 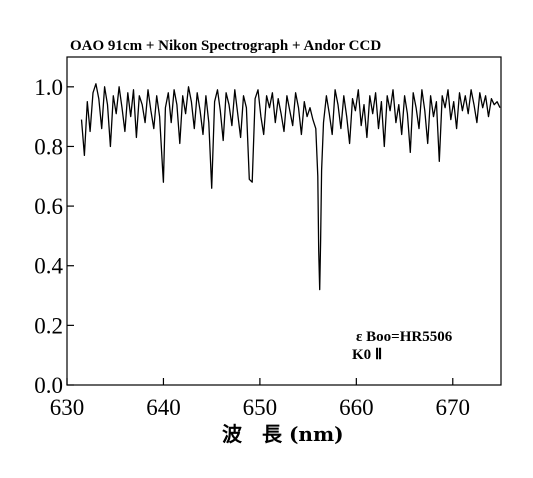 What do you see at coordinates (54, 236) in the screenshot?
I see `y-axis: 0.0 0.2 0.4 0.6 0.8 1.0` at bounding box center [54, 236].